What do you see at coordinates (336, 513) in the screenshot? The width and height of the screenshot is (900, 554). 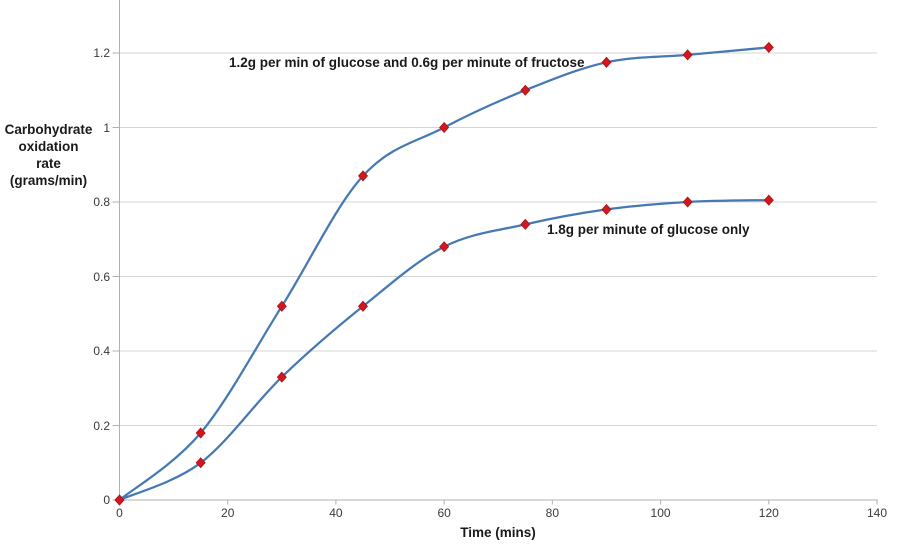 I see `x-tick-label: 40` at bounding box center [336, 513].